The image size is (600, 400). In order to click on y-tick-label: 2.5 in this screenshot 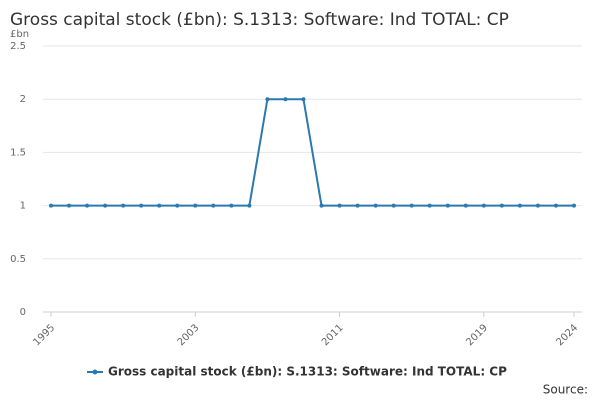, I will do `click(18, 46)`.